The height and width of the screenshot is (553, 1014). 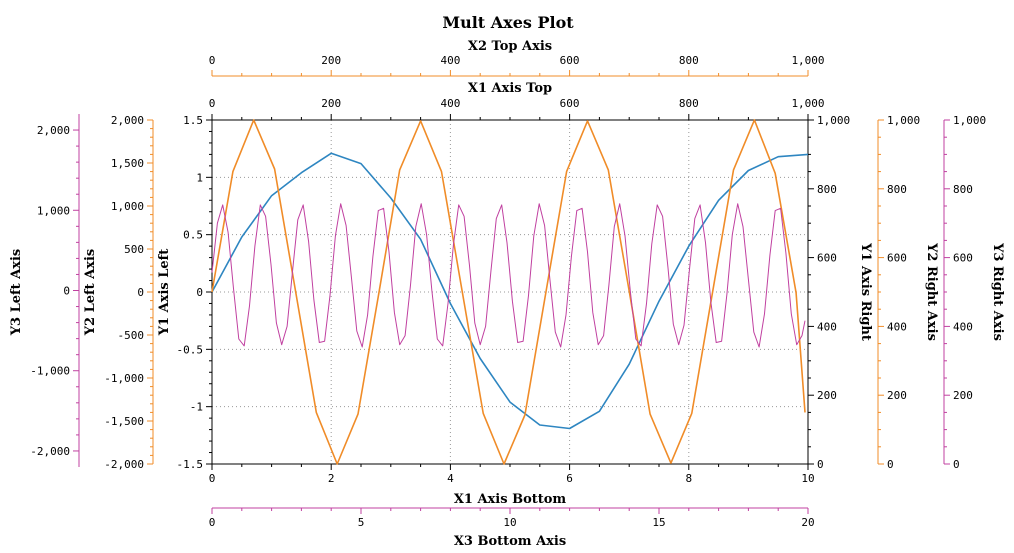 I want to click on y1-left-title: Y1 Axis Left, so click(x=164, y=292).